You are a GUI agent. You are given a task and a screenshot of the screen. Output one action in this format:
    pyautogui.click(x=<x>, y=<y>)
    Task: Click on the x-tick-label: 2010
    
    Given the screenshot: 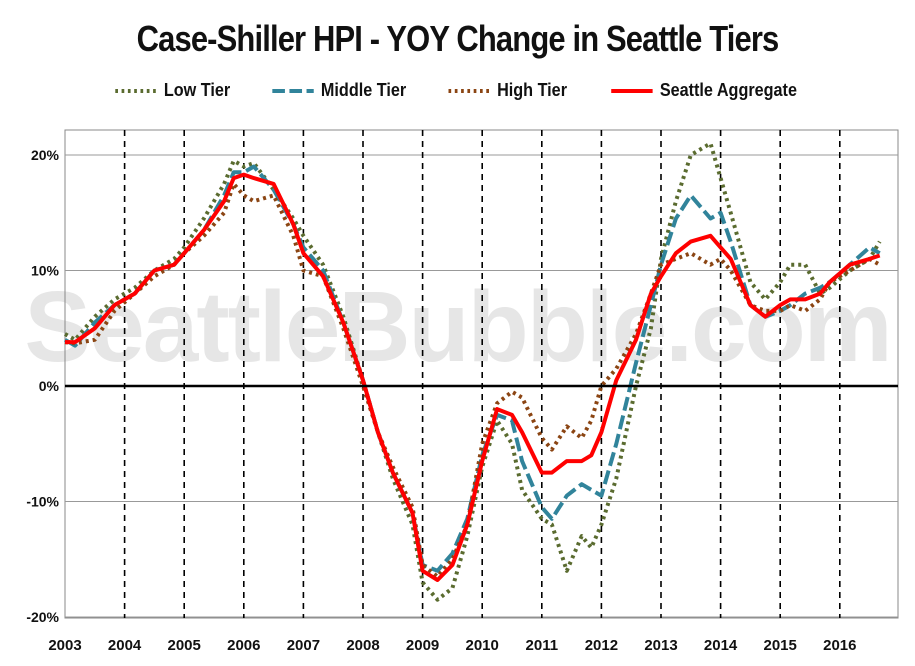 What is the action you would take?
    pyautogui.click(x=482, y=645)
    